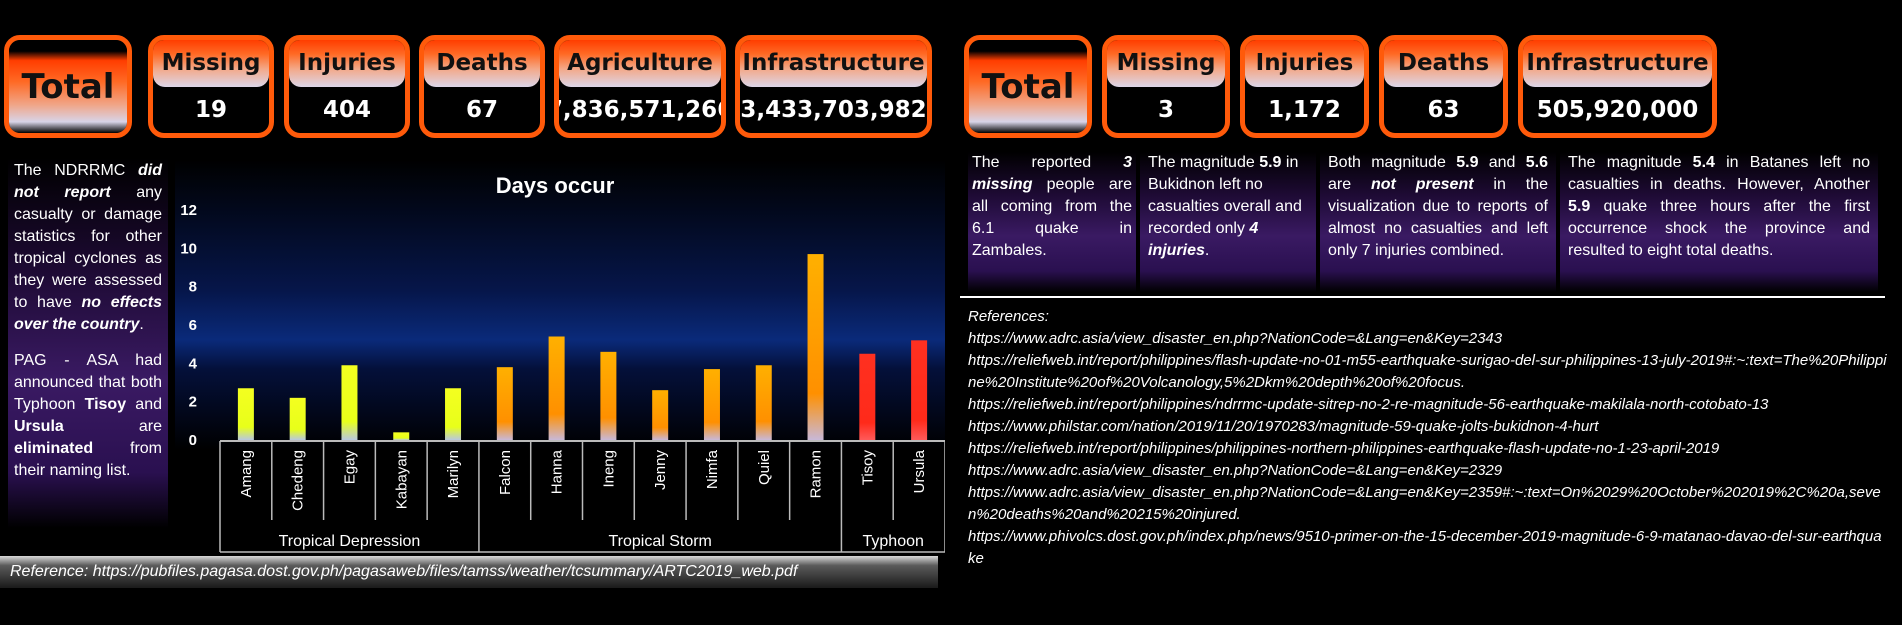 The image size is (1902, 625). Describe the element at coordinates (555, 185) in the screenshot. I see `chart-title: Days occur` at that location.